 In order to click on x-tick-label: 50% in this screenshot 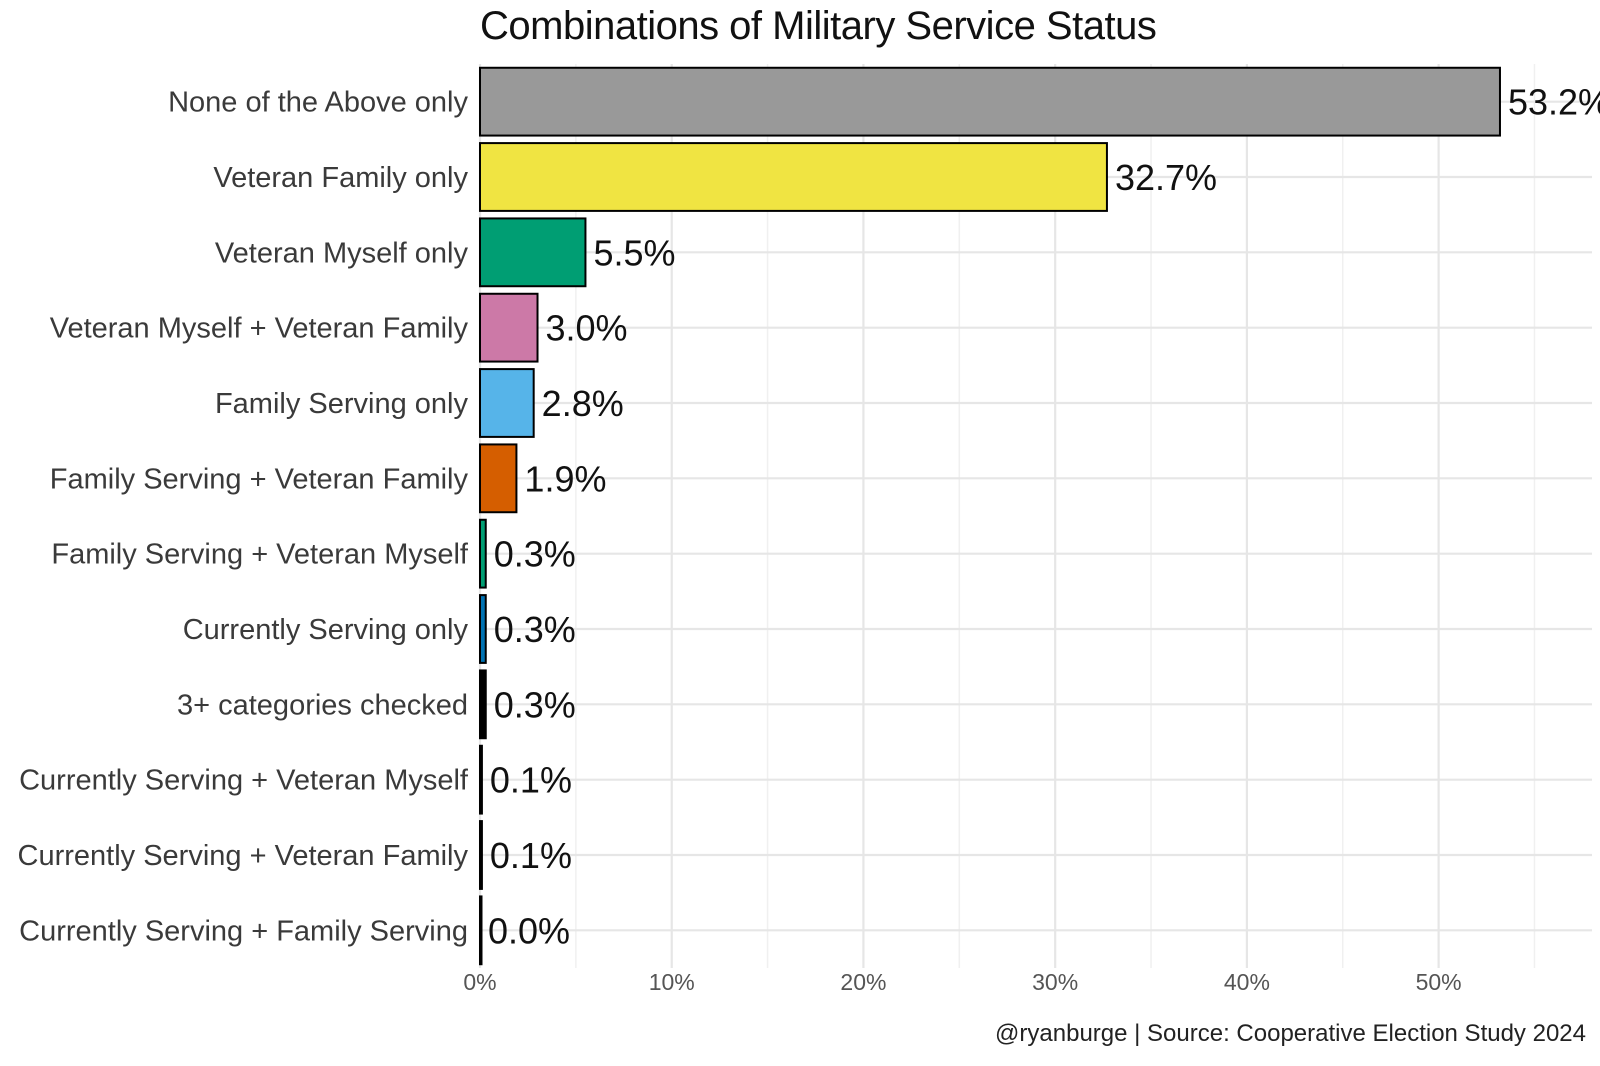, I will do `click(1439, 982)`.